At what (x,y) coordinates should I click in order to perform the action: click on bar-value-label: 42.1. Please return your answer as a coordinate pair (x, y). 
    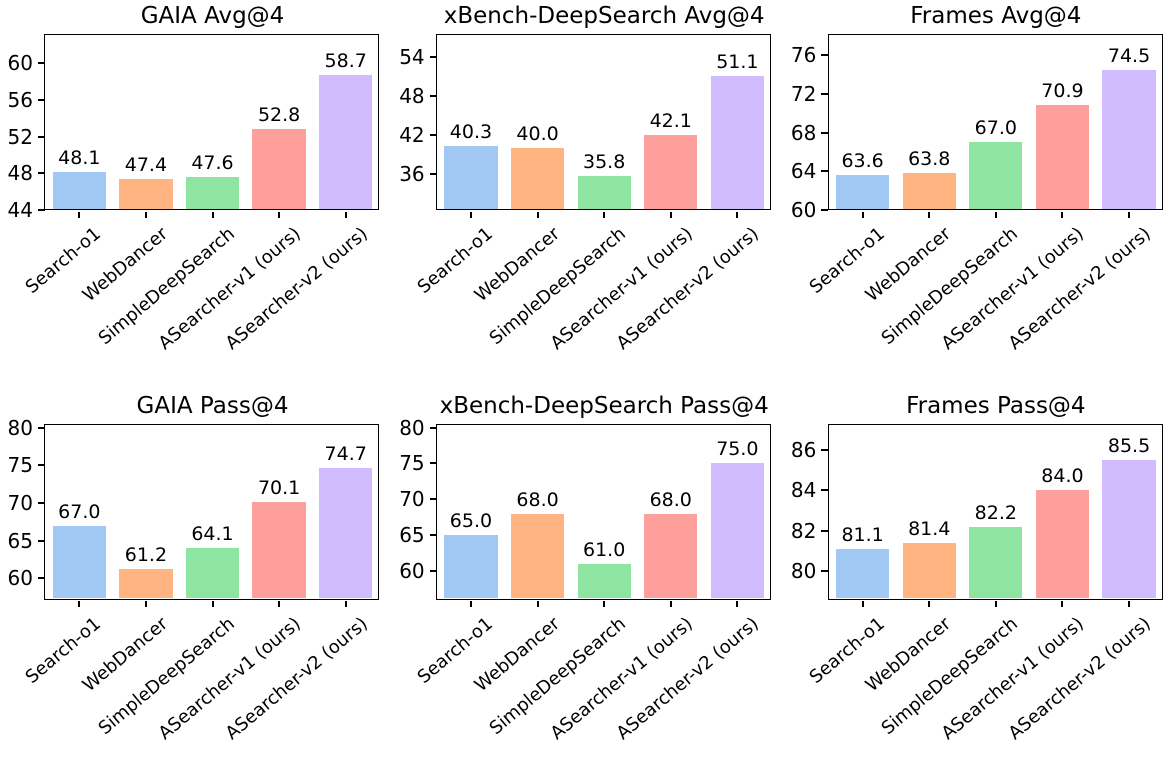
    Looking at the image, I should click on (670, 120).